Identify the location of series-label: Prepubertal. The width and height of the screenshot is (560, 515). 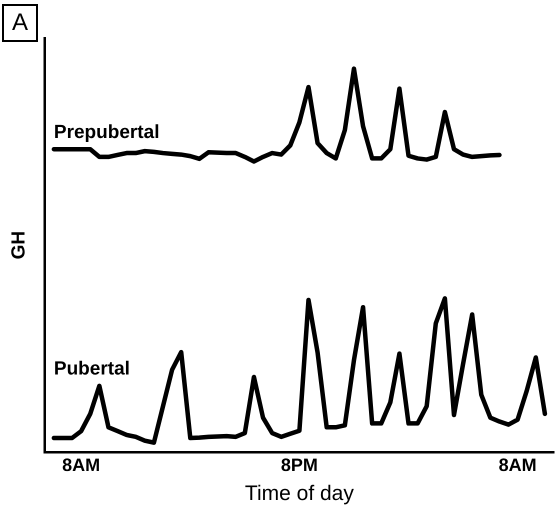
(107, 132).